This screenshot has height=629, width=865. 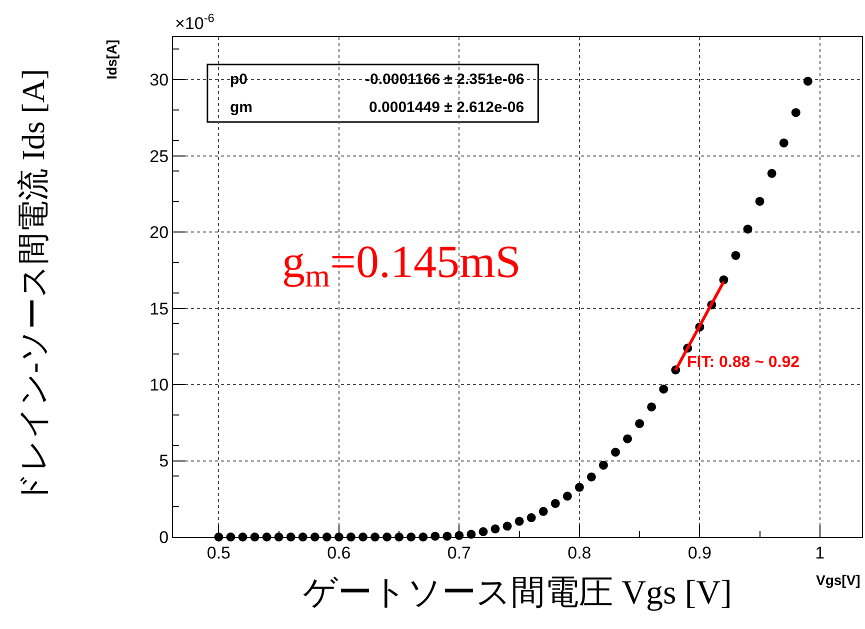 I want to click on text: ×10$^{-6}$, so click(x=195, y=22).